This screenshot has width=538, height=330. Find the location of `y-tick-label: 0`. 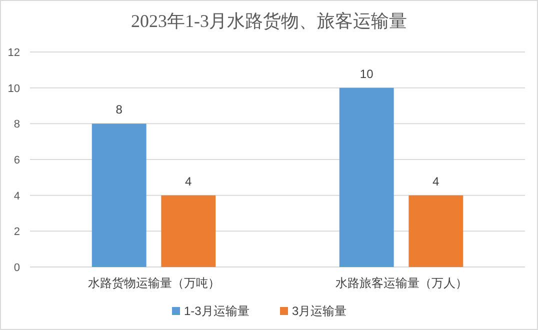

y-tick-label: 0 is located at coordinates (17, 268).